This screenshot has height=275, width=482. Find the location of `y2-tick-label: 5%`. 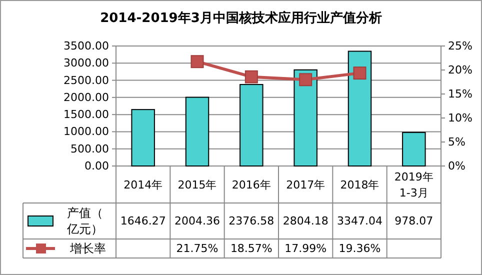

y2-tick-label: 5% is located at coordinates (457, 142).